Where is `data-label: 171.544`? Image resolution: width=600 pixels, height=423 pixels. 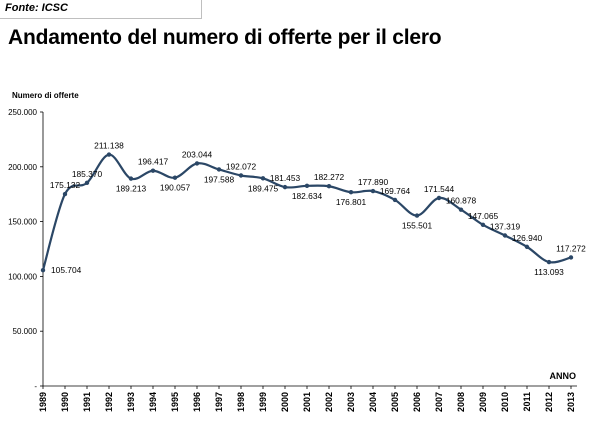 data-label: 171.544 is located at coordinates (439, 189).